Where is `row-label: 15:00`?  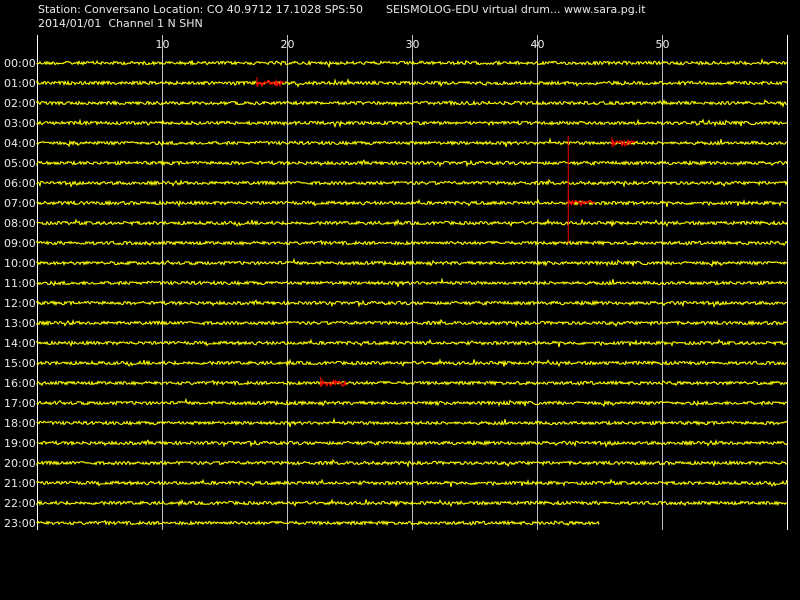
row-label: 15:00 is located at coordinates (20, 363).